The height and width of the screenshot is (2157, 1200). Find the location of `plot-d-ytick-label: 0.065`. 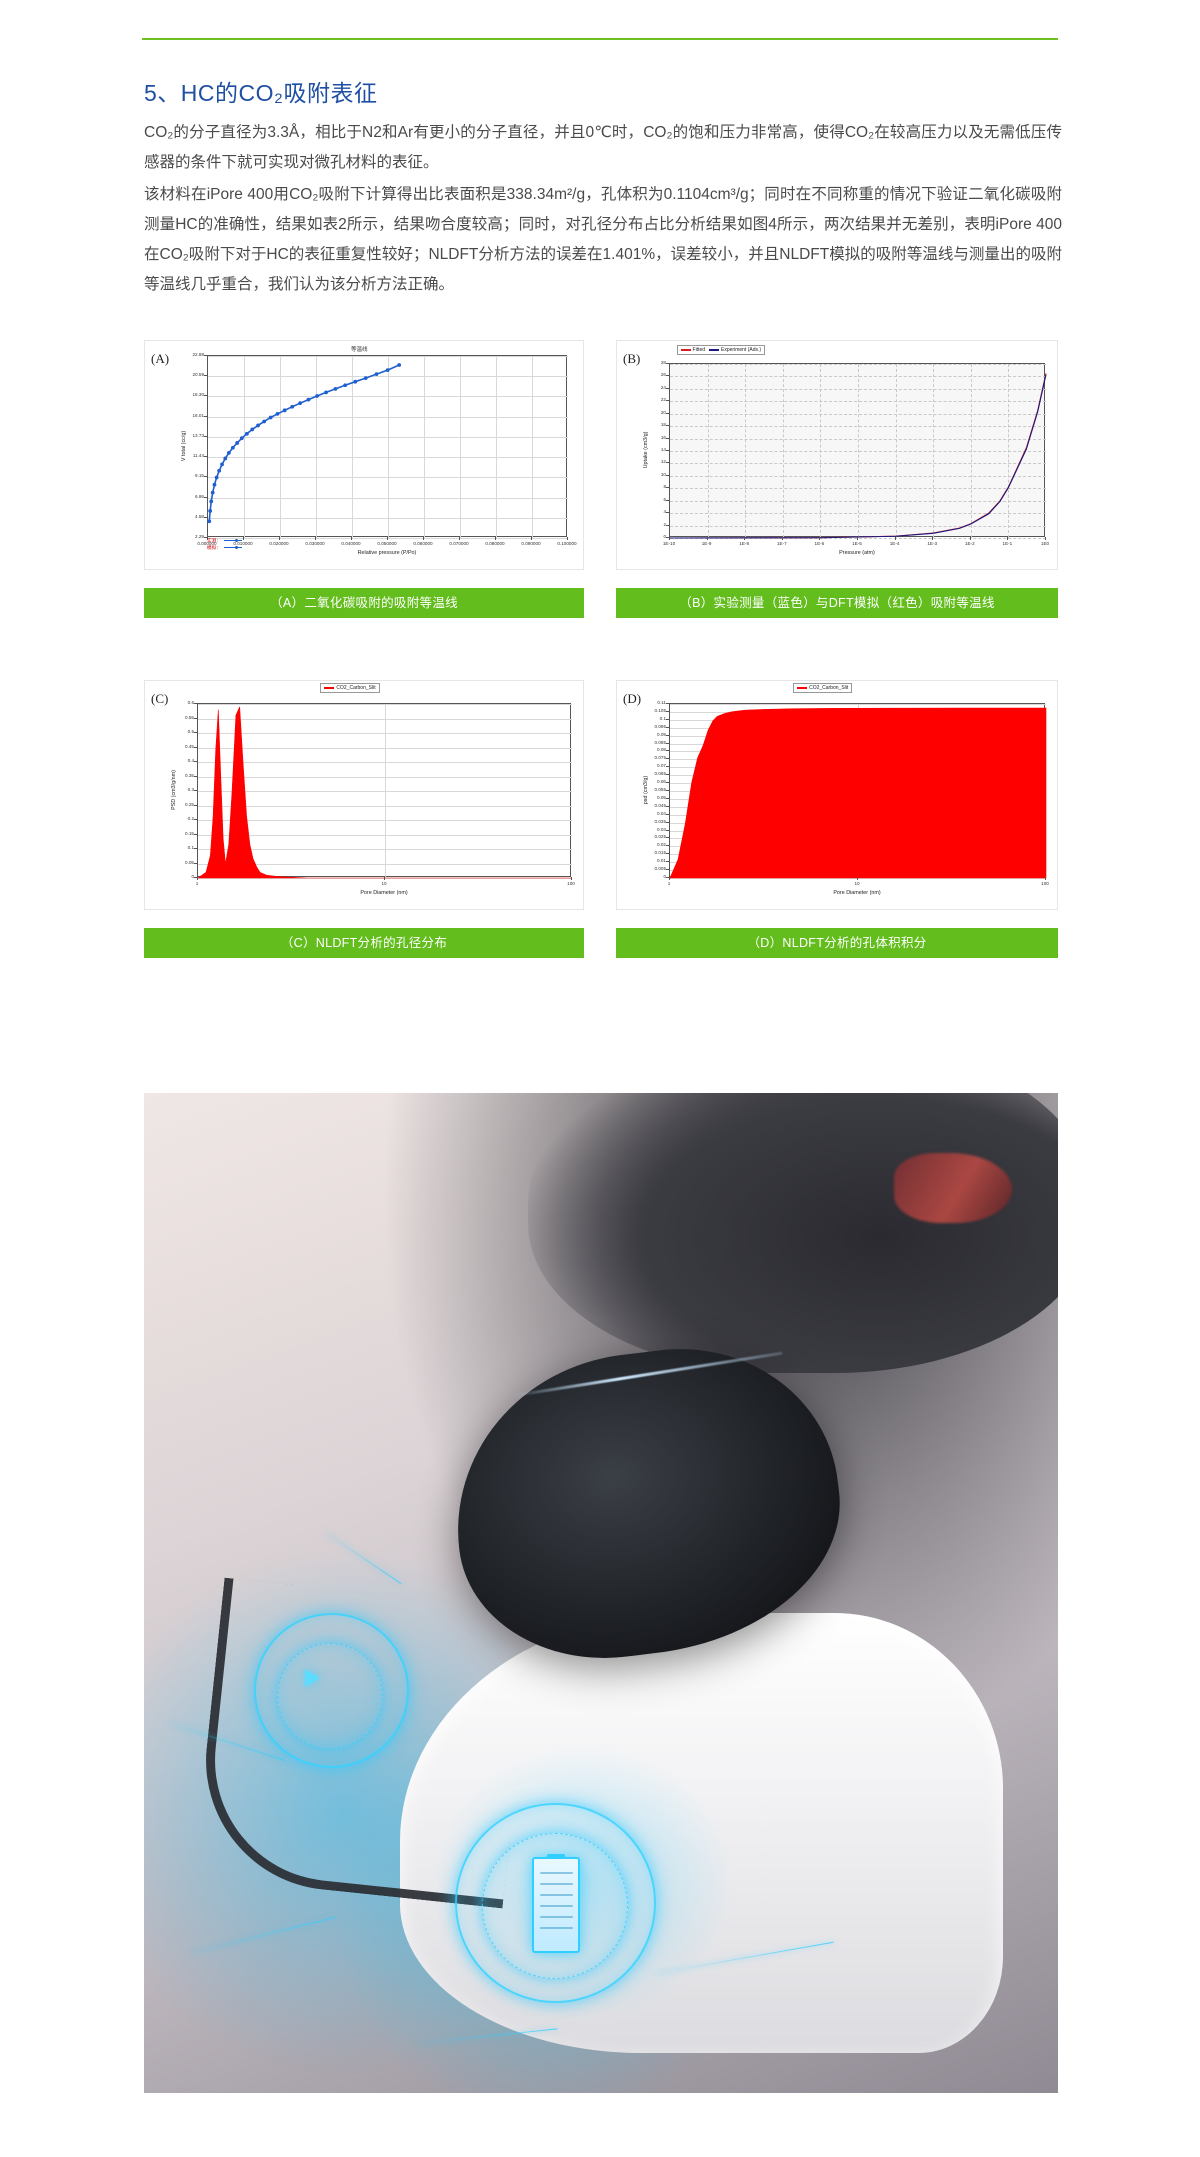

plot-d-ytick-label: 0.065 is located at coordinates (660, 774).